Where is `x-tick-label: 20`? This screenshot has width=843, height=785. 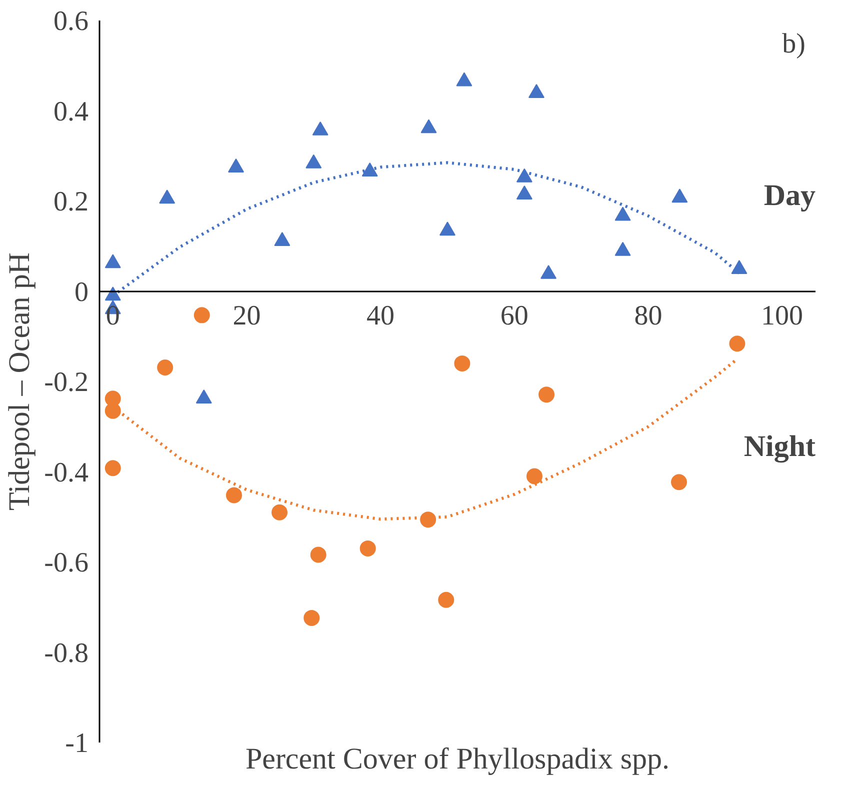
x-tick-label: 20 is located at coordinates (246, 316).